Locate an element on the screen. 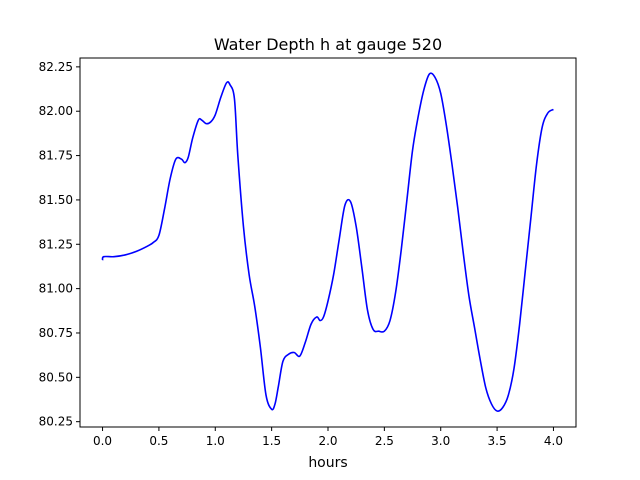 The height and width of the screenshot is (480, 640). x-tick-label: 2.0 is located at coordinates (327, 441).